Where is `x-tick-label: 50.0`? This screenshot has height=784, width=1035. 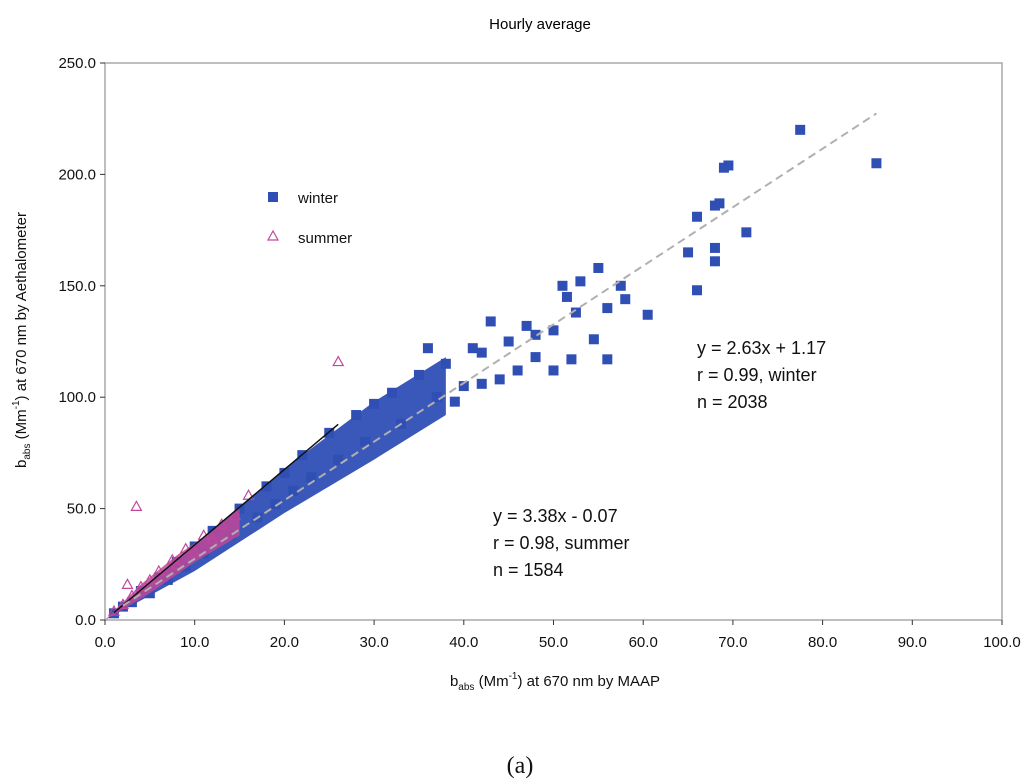
x-tick-label: 50.0 is located at coordinates (553, 642).